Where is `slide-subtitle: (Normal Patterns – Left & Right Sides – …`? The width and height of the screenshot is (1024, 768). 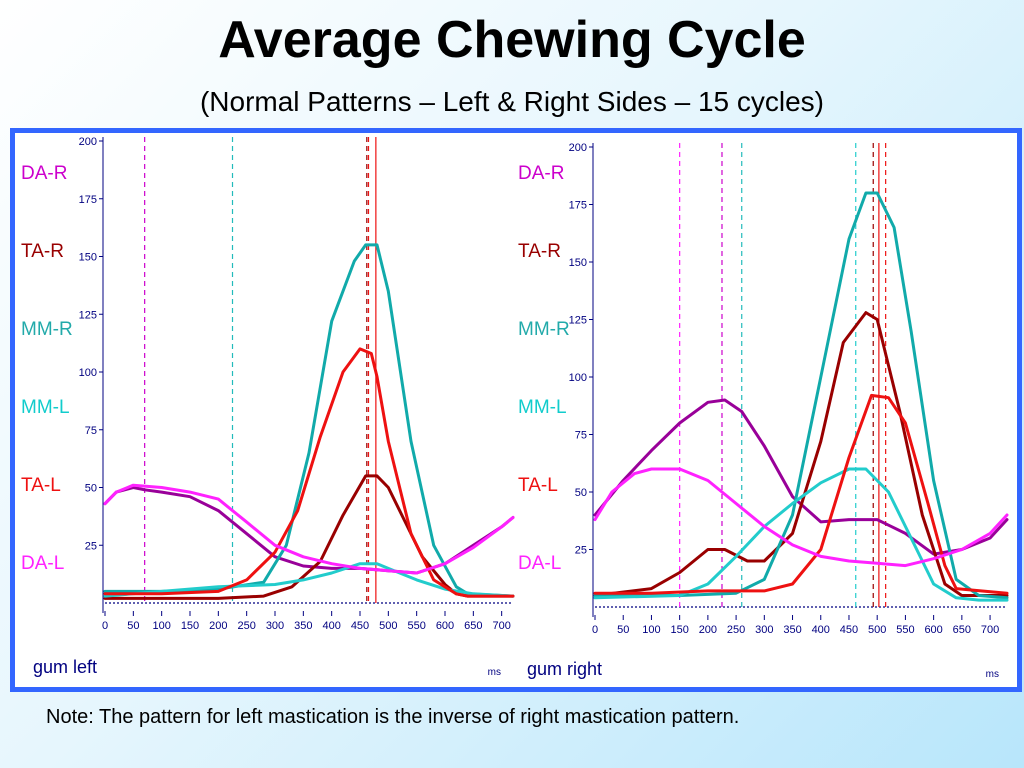
slide-subtitle: (Normal Patterns – Left & Right Sides – … is located at coordinates (512, 101).